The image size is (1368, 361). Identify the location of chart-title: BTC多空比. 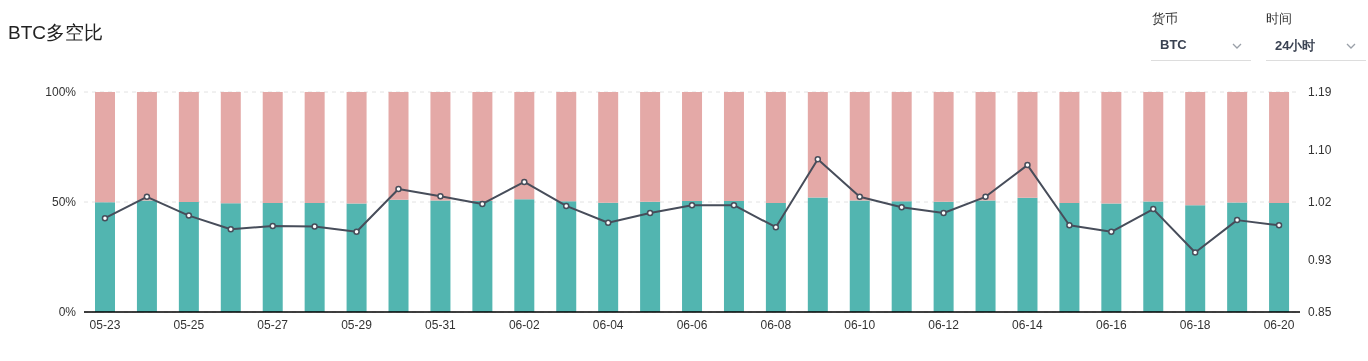
(55, 33).